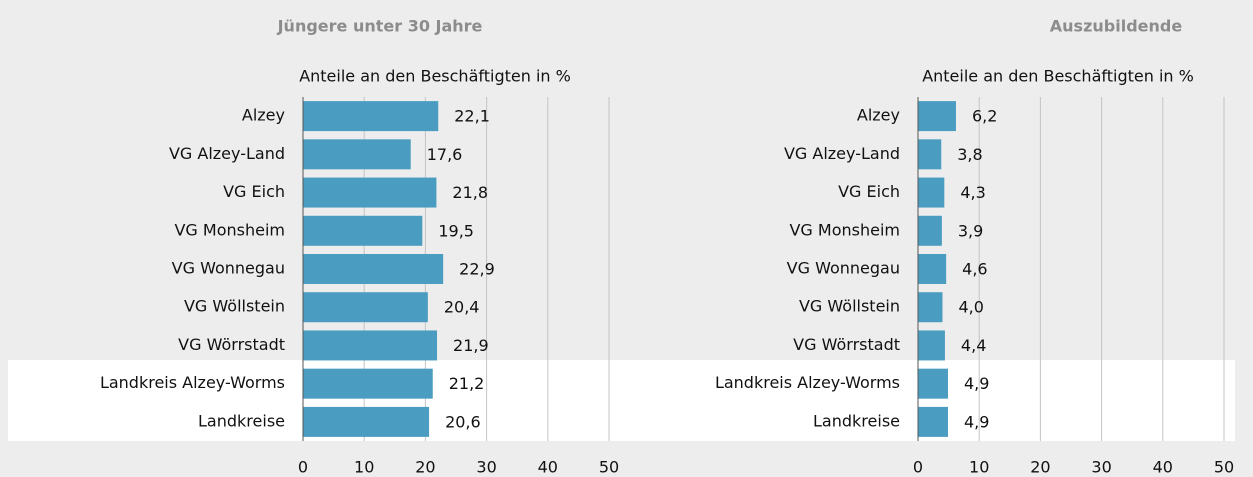  What do you see at coordinates (973, 345) in the screenshot?
I see `value-label: 4,4` at bounding box center [973, 345].